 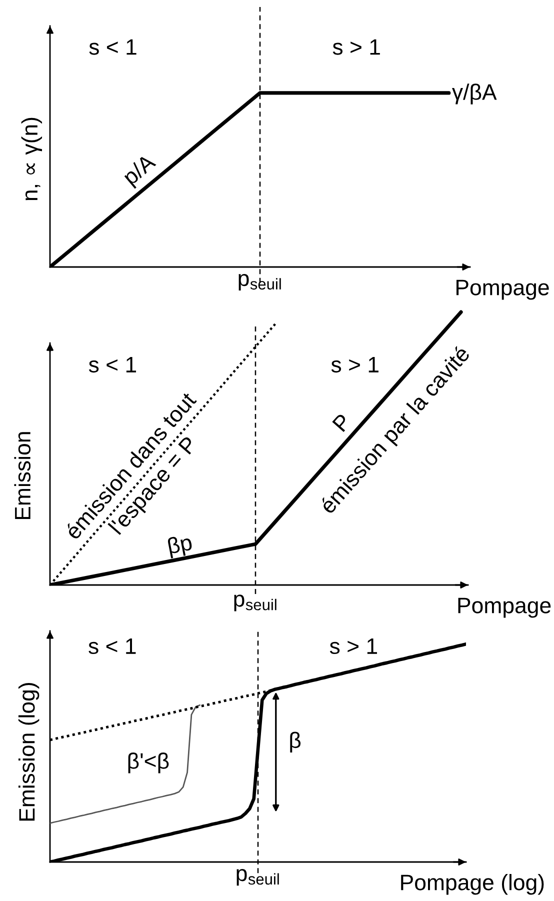 I want to click on text: s > 1, so click(x=356, y=47).